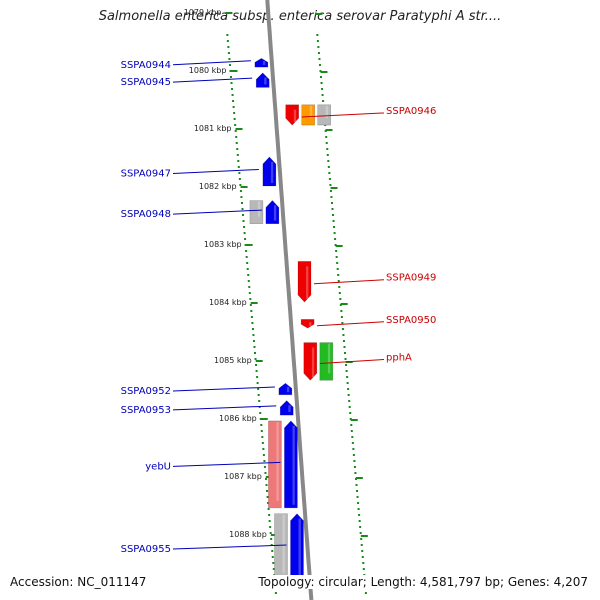 This screenshot has width=600, height=600. Describe the element at coordinates (146, 65) in the screenshot. I see `gene-label: SSPA0944` at that location.